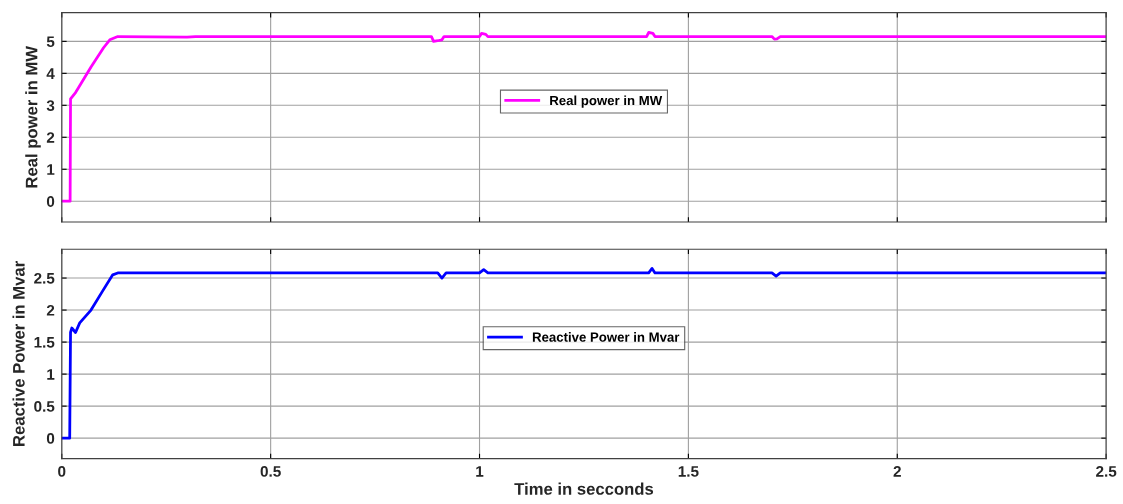 The image size is (1123, 504). Describe the element at coordinates (688, 471) in the screenshot. I see `x-tick-label: 1.5` at that location.